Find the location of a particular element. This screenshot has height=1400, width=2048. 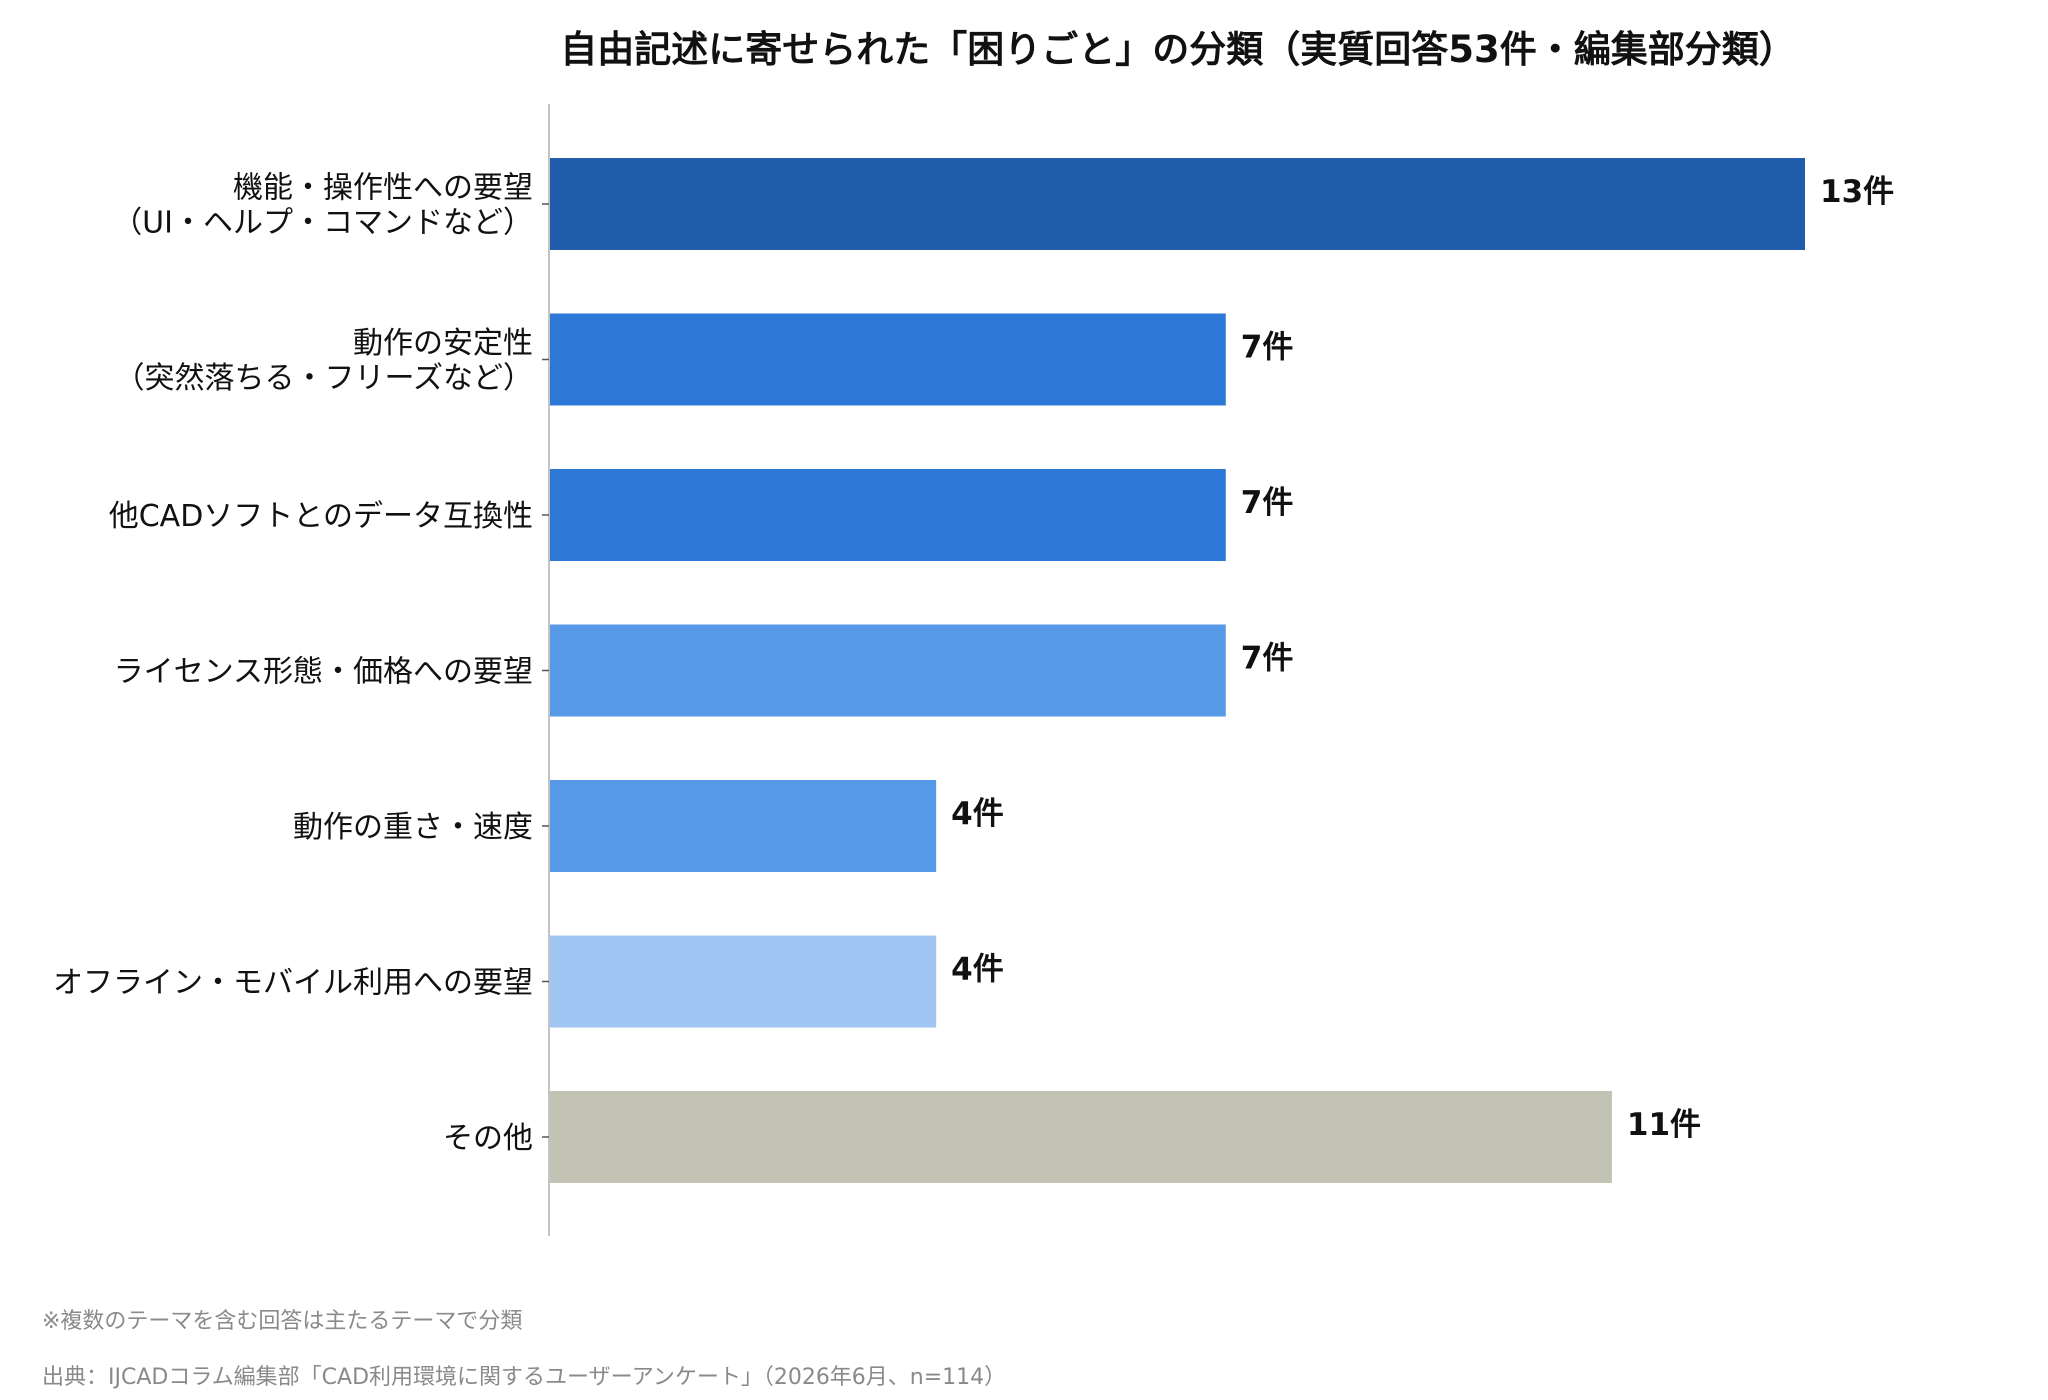

category-label-1-line-1: 機能・操作性への要望 is located at coordinates (383, 188).